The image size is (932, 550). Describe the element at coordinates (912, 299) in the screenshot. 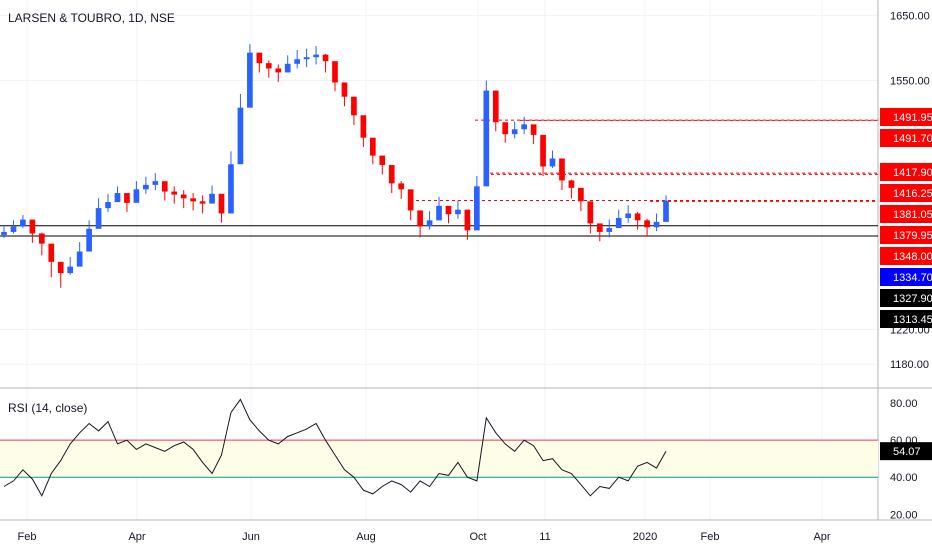

I see `price-tag-label: 1327.90` at that location.